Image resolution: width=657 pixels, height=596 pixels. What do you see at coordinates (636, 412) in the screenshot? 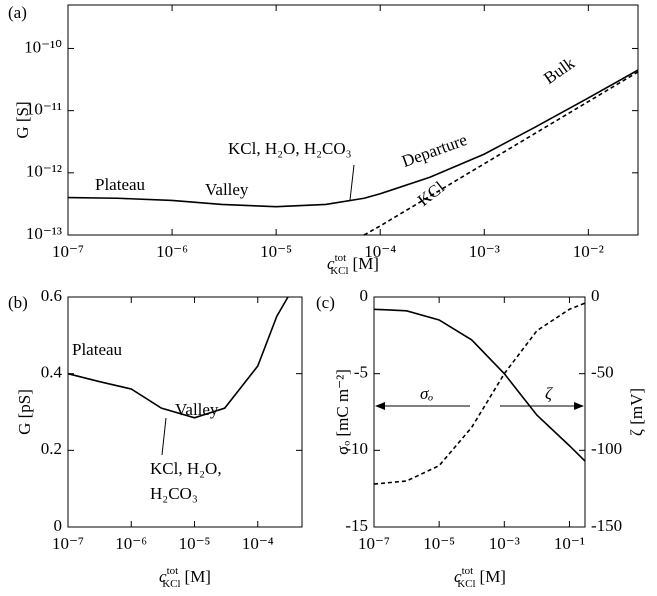
I see `y2-axis-label: ζ [mV]` at bounding box center [636, 412].